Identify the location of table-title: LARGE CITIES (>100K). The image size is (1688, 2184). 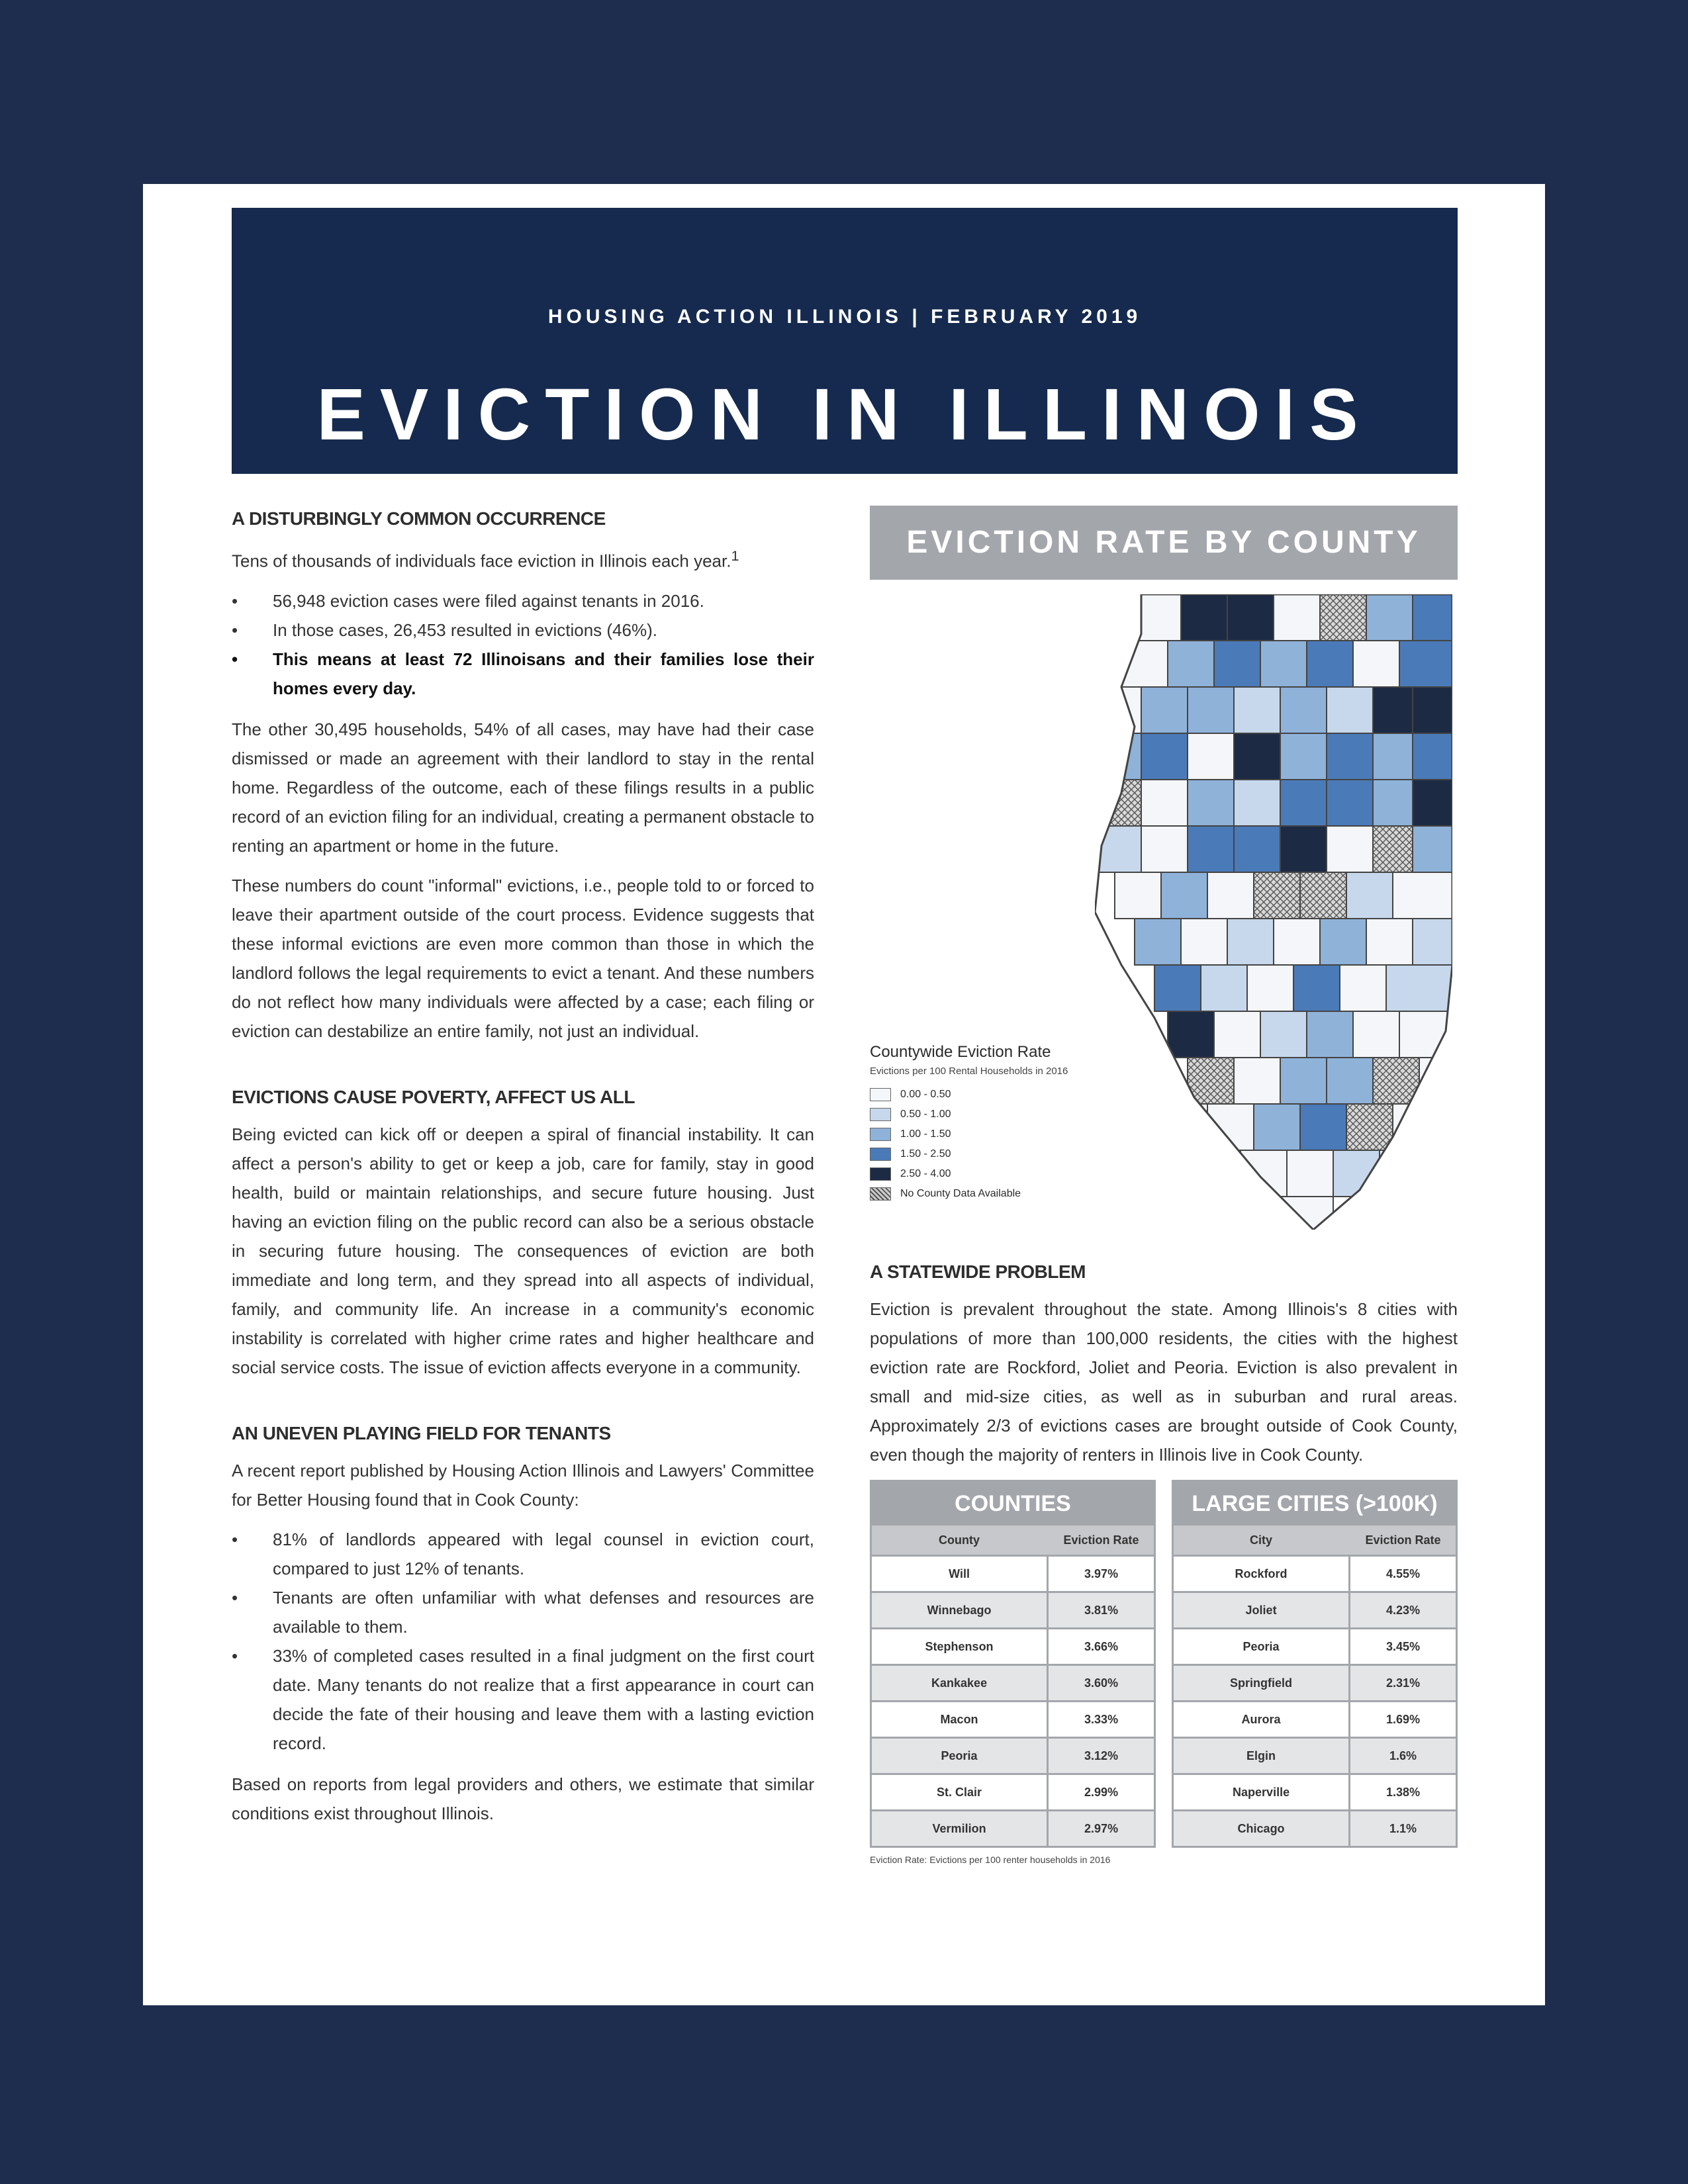
(1315, 1504).